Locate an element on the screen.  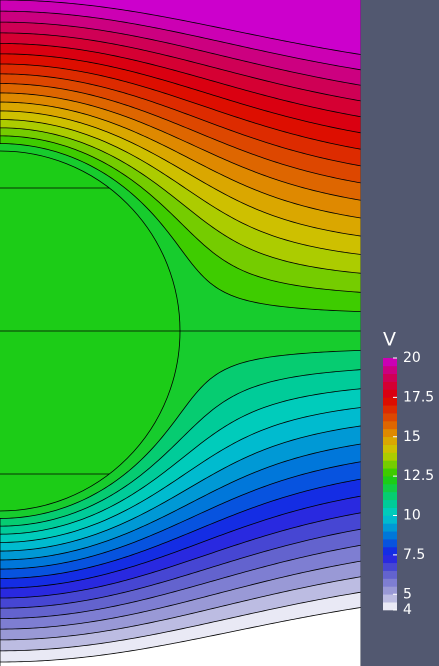
colorbar-tick-label: 7.5 is located at coordinates (414, 555).